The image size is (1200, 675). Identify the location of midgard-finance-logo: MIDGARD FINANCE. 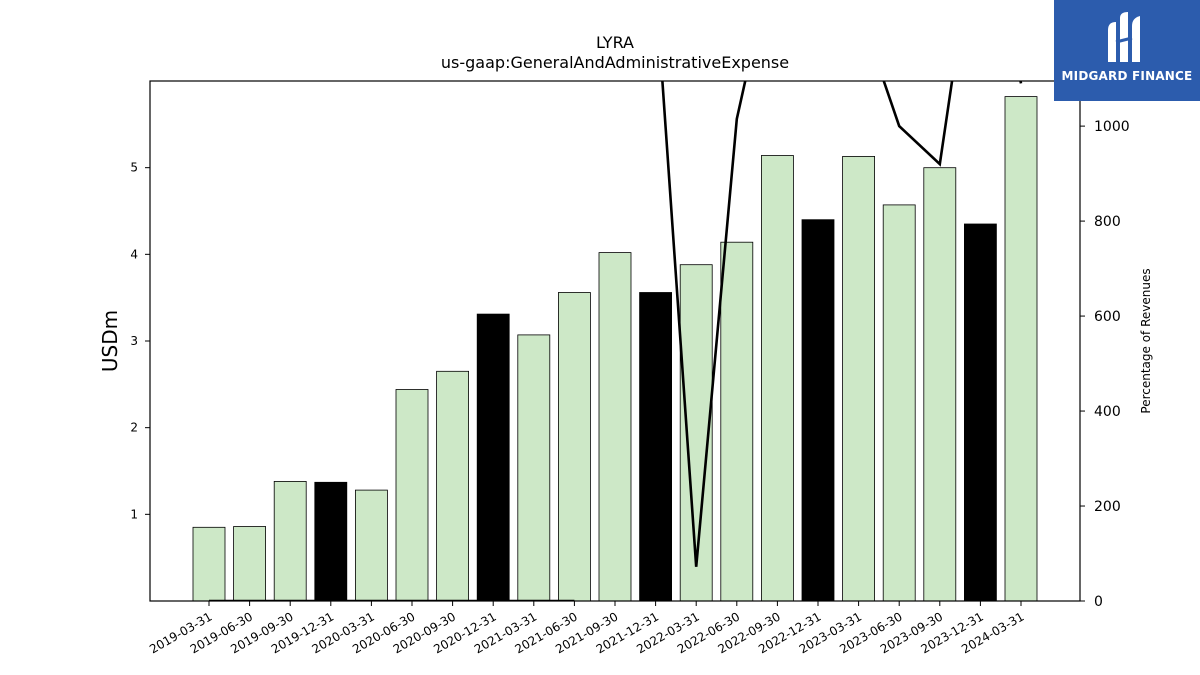
(1127, 50).